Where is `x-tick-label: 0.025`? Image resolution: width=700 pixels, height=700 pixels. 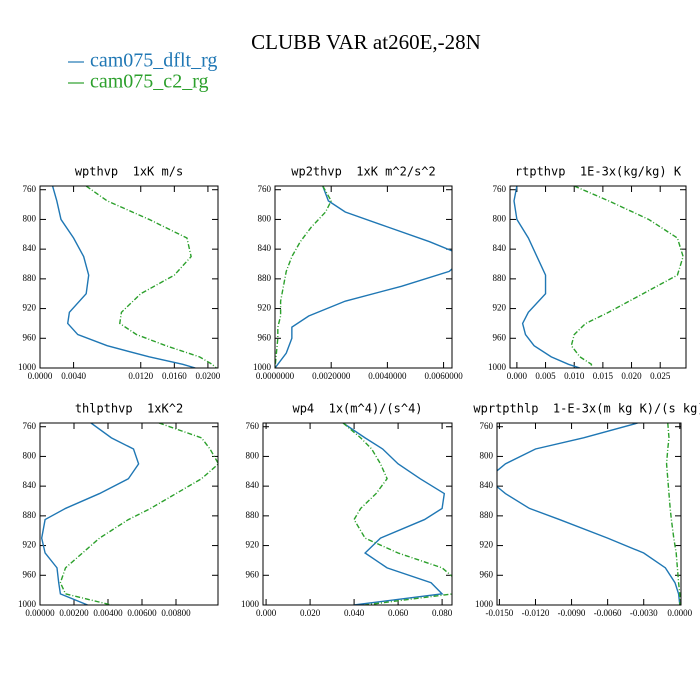 x-tick-label: 0.025 is located at coordinates (660, 376).